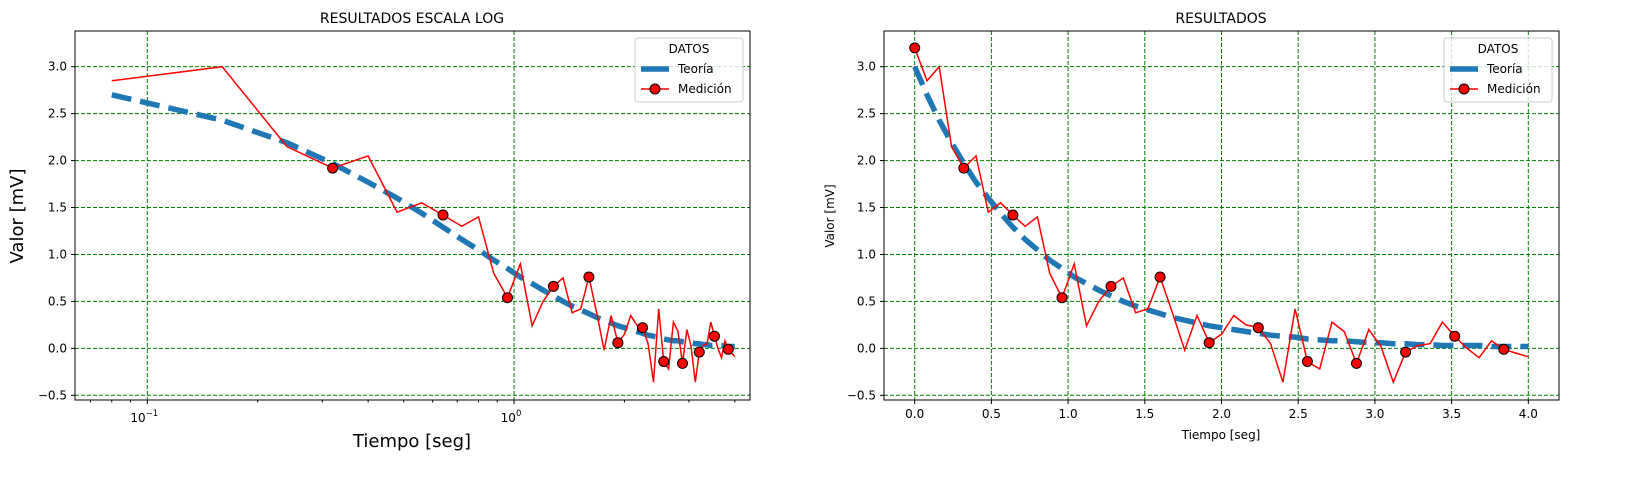 This screenshot has width=1637, height=484. What do you see at coordinates (144, 417) in the screenshot?
I see `x-tick-label: 10⁻¹` at bounding box center [144, 417].